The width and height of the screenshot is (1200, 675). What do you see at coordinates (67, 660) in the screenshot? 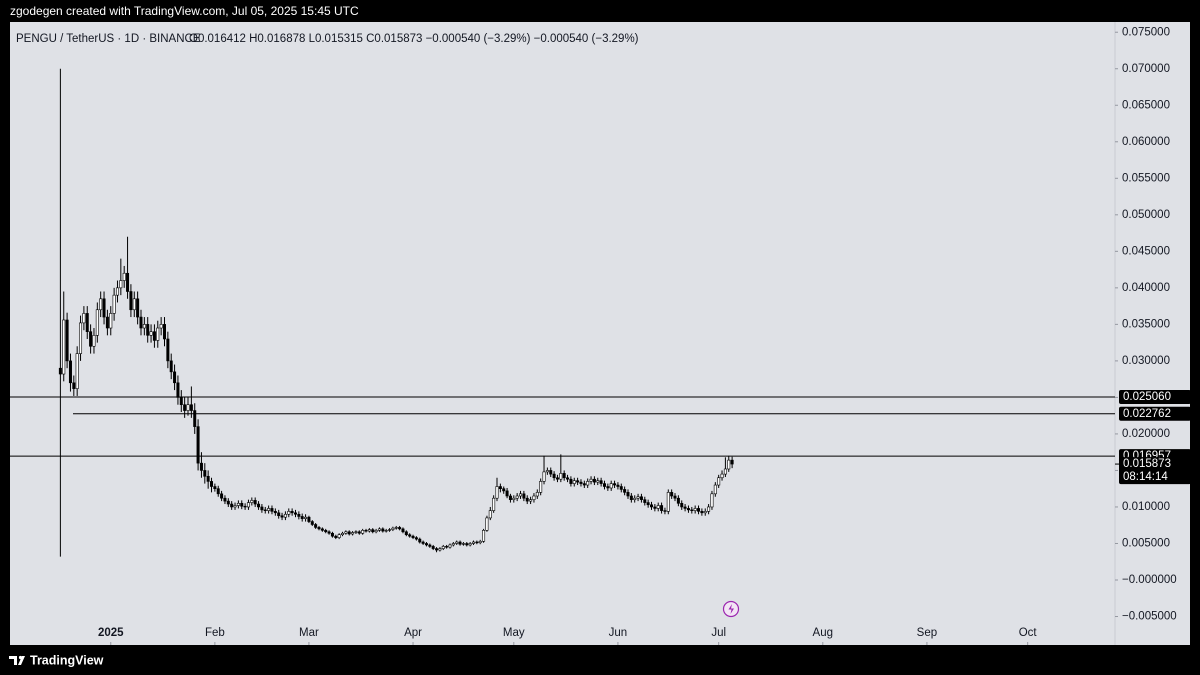
I see `brand: TradingView` at bounding box center [67, 660].